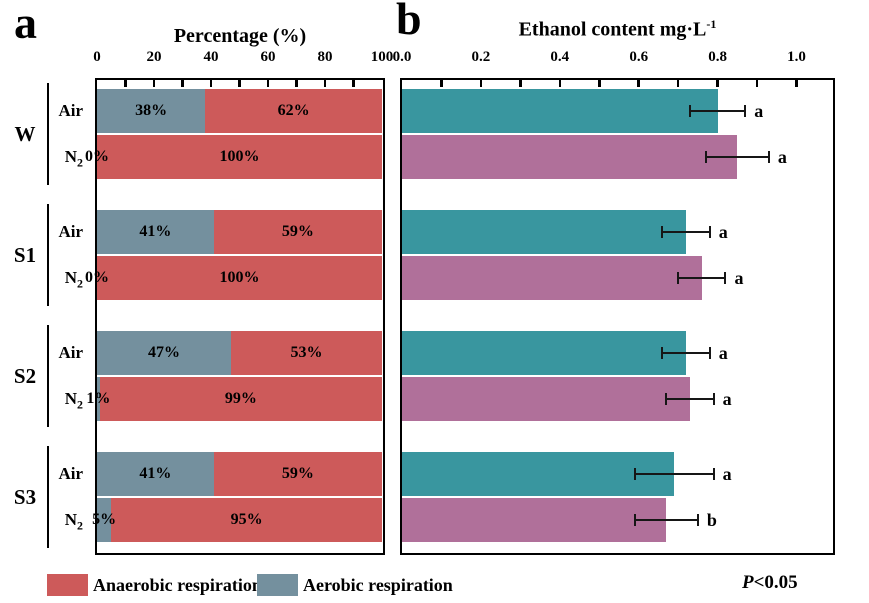 This screenshot has height=603, width=869. I want to click on axis-tick-label: 80, so click(325, 57).